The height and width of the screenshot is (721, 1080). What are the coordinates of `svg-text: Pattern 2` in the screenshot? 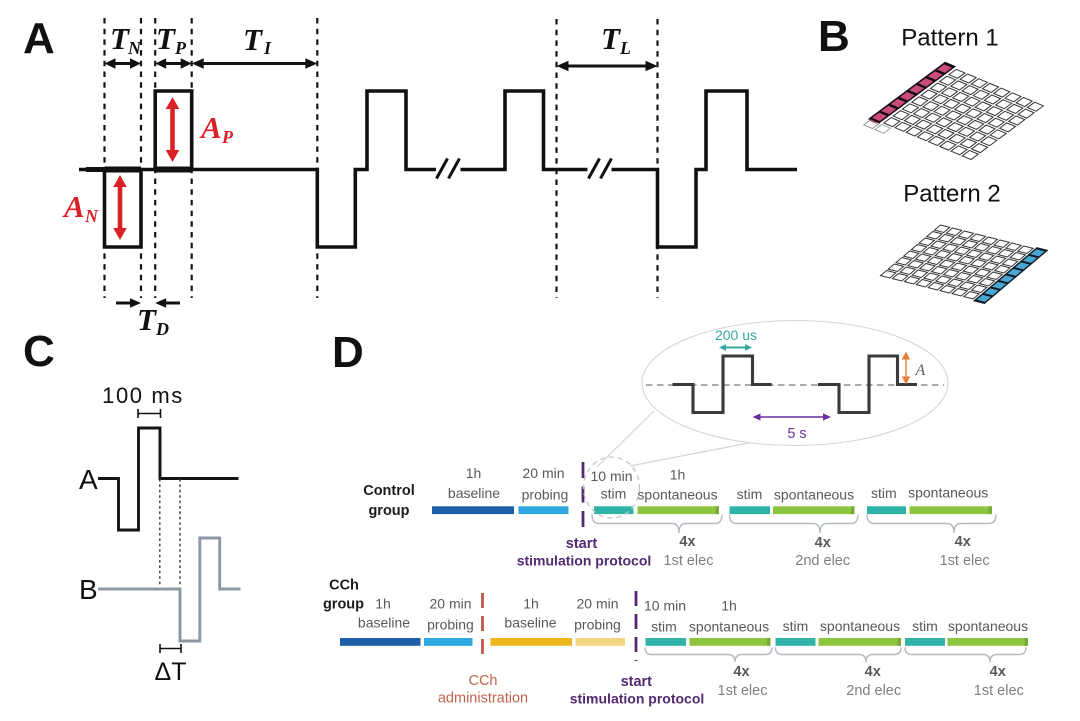 It's located at (951, 194).